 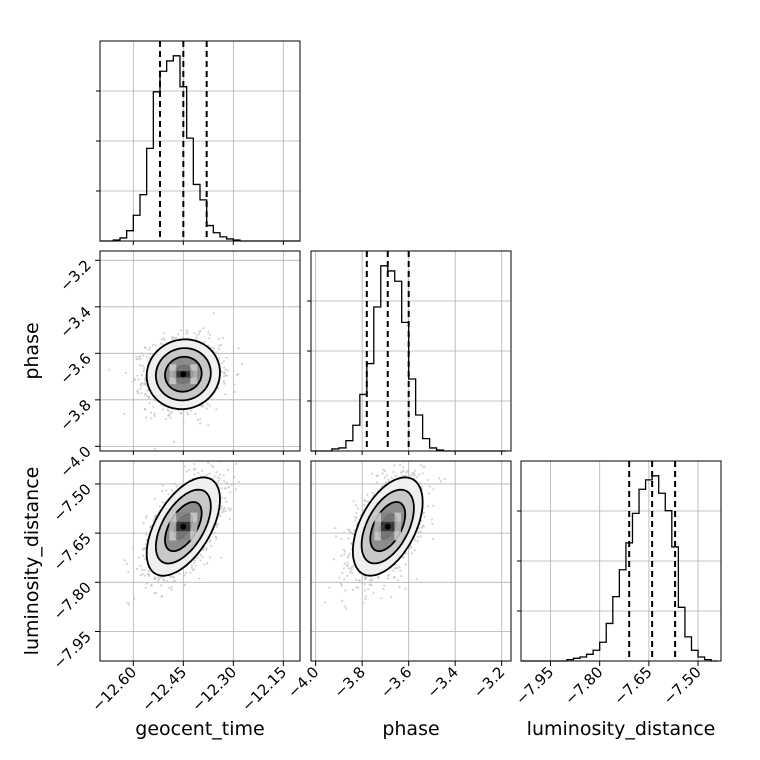 I want to click on panel-geocent_time-luminosity_distance, so click(x=181, y=533).